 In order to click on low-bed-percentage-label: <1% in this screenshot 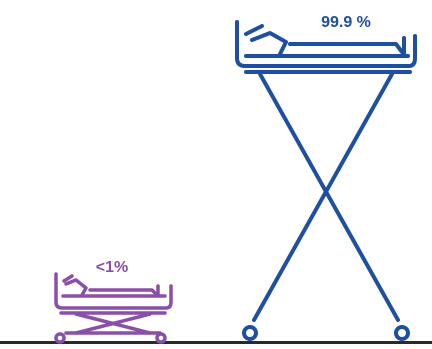, I will do `click(112, 267)`.